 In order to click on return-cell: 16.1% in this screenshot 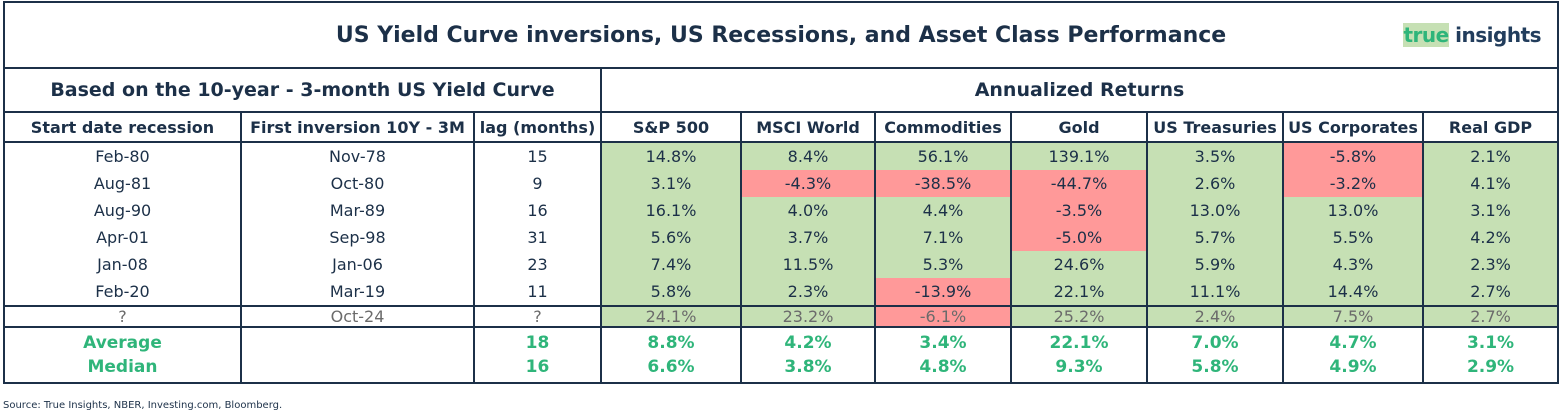, I will do `click(671, 210)`.